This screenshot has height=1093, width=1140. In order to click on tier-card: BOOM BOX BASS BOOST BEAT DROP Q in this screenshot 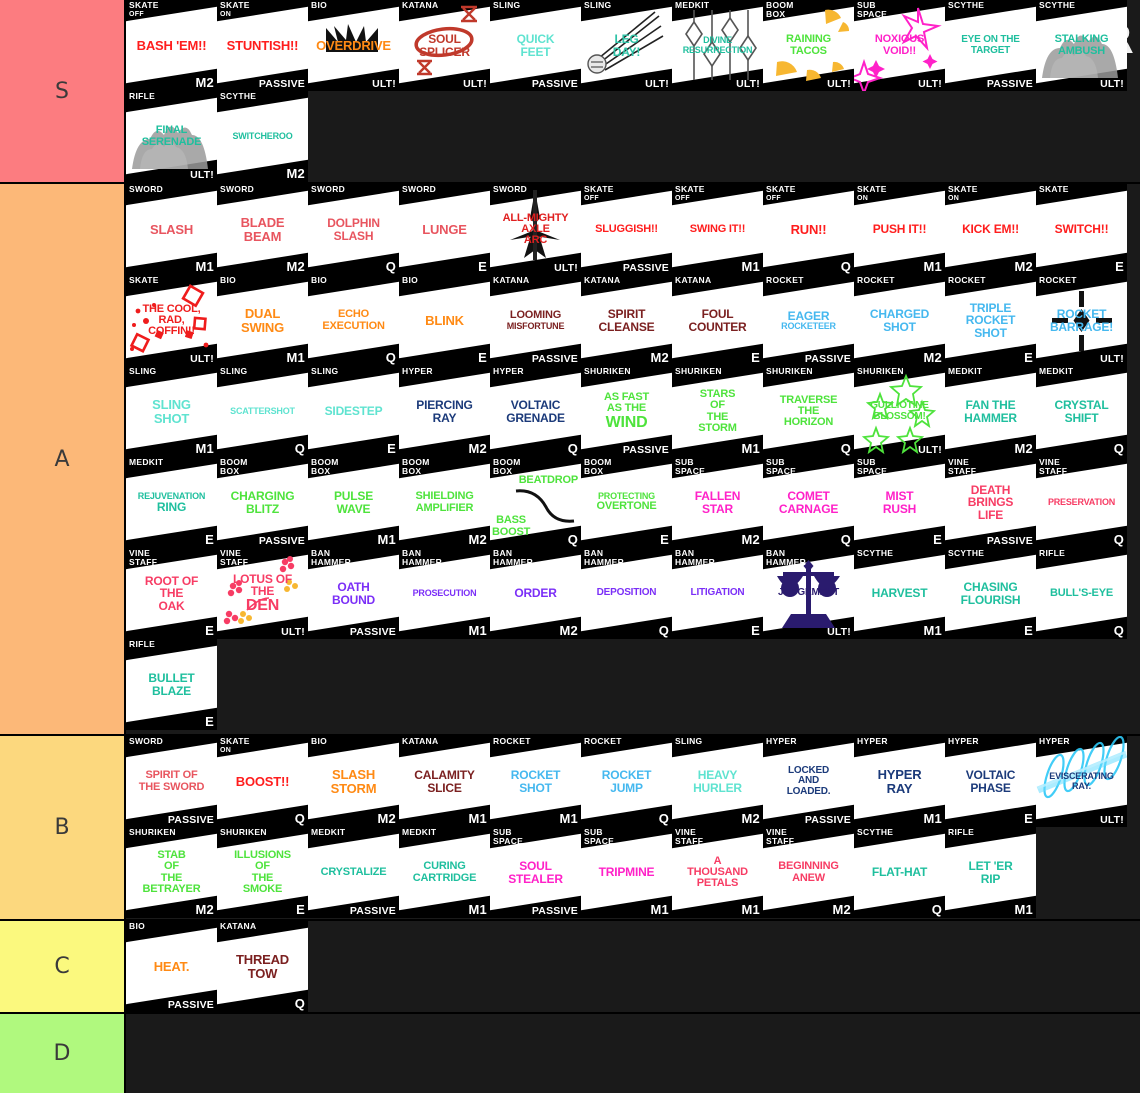, I will do `click(535, 502)`.